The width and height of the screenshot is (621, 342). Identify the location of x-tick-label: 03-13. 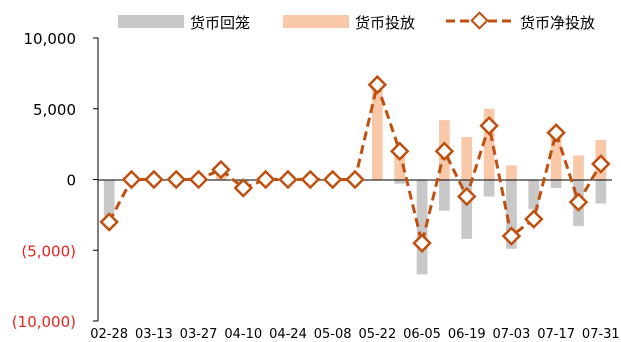
(154, 334).